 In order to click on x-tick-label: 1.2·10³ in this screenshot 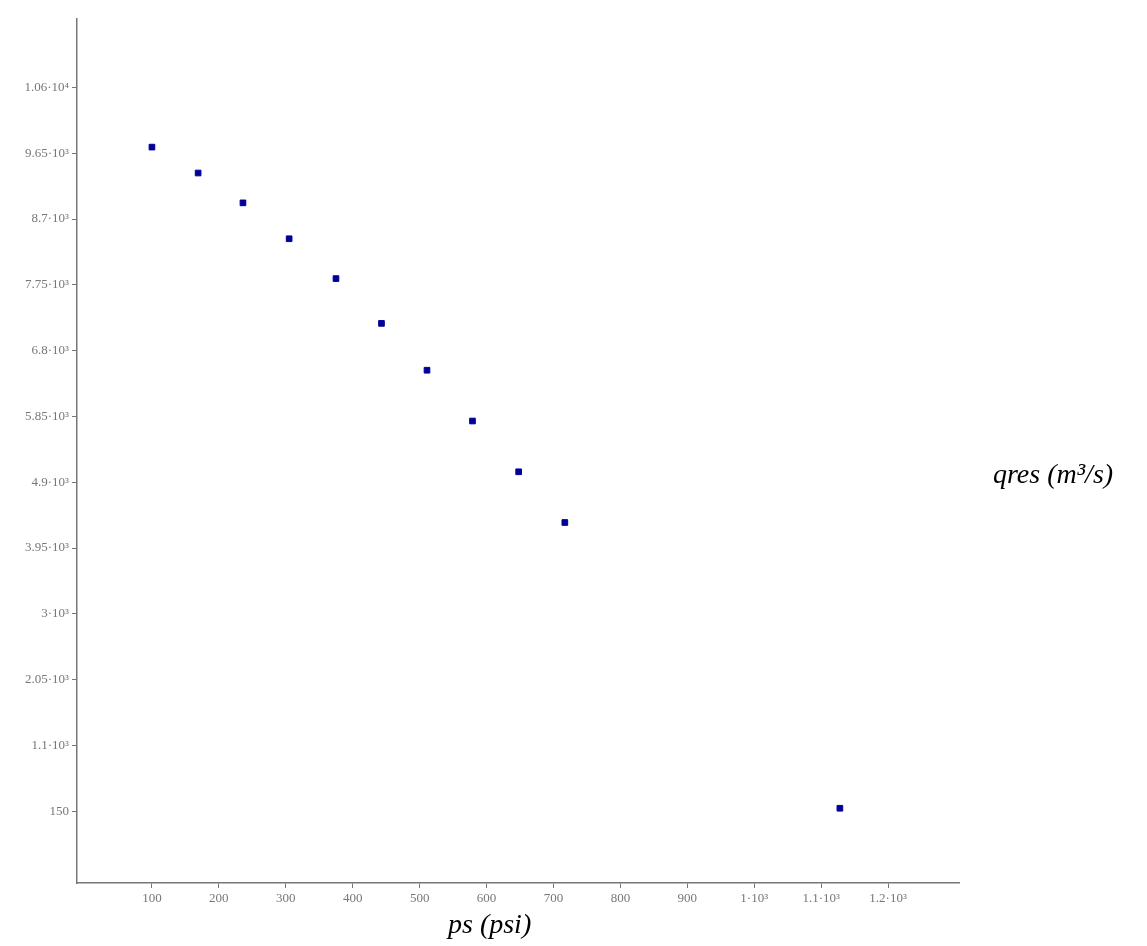, I will do `click(888, 898)`.